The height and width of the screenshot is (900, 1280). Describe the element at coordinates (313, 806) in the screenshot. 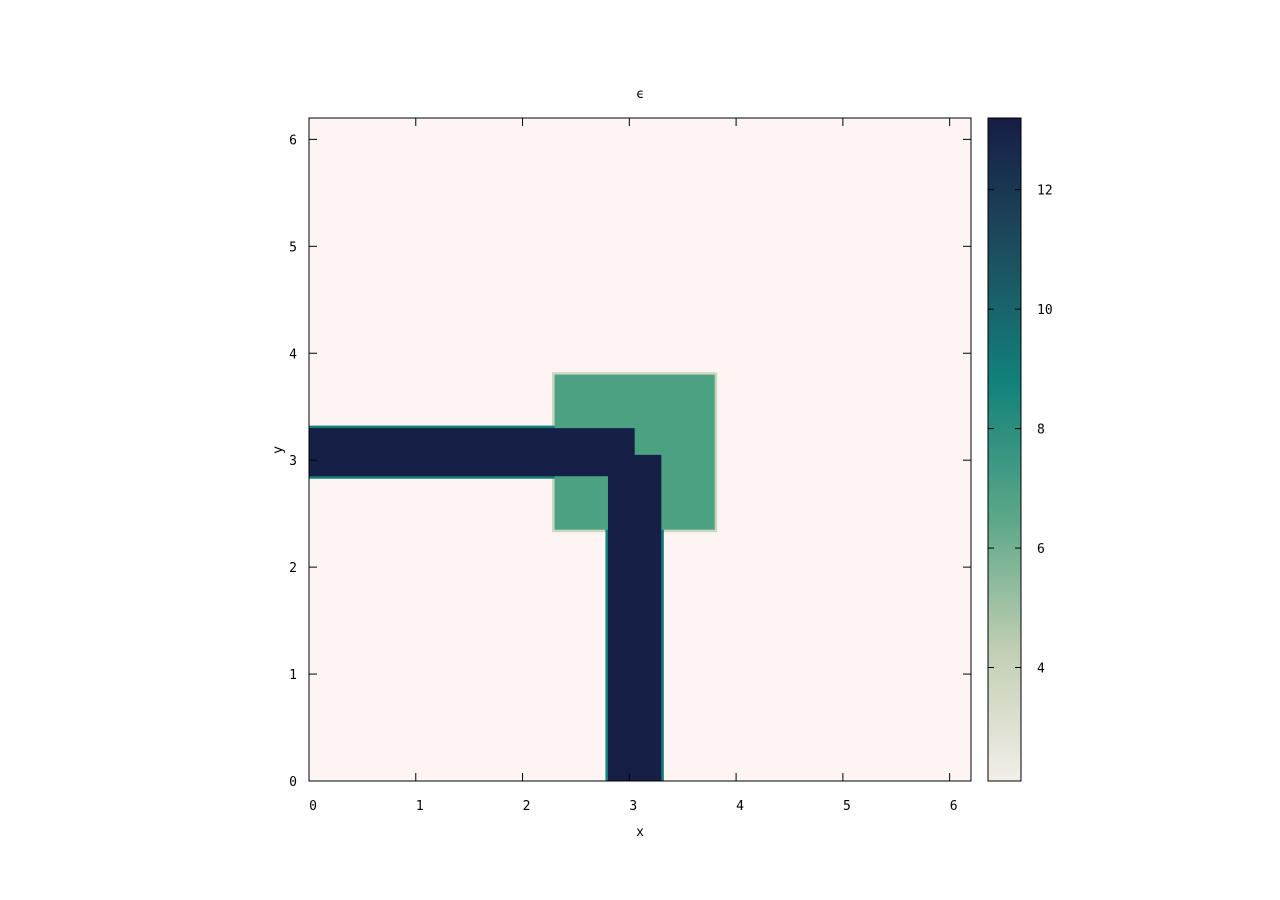

I see `x-tick-label: 0` at that location.